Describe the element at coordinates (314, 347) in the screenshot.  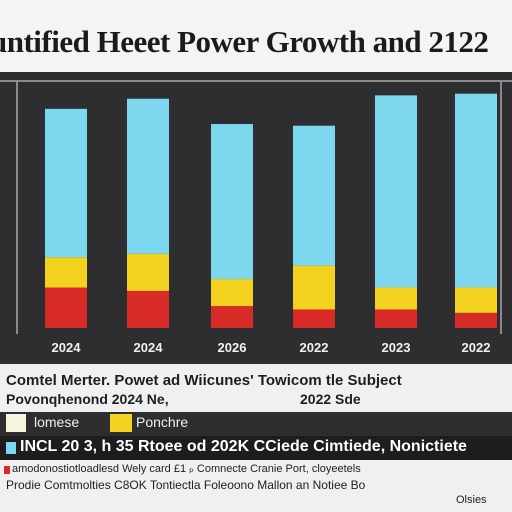
I see `x-tick-label-4: 2022` at that location.